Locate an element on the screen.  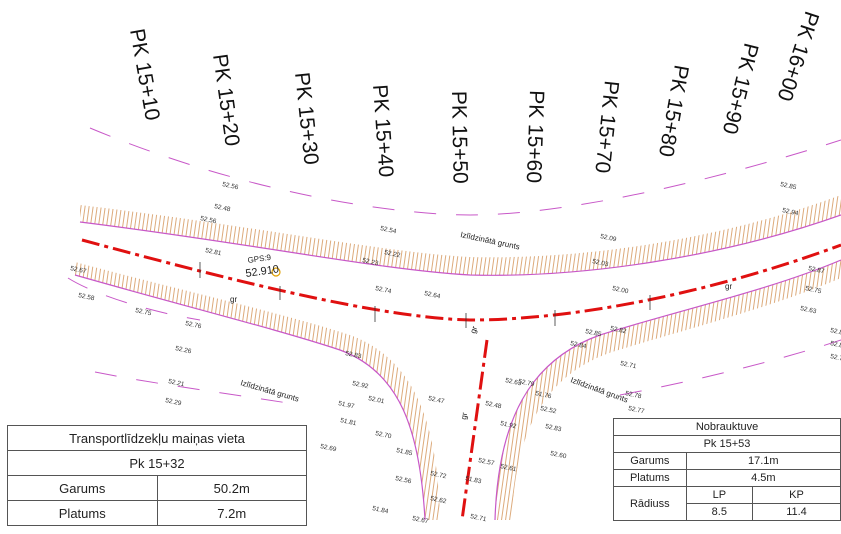
spot-level: 52.29 is located at coordinates (174, 402).